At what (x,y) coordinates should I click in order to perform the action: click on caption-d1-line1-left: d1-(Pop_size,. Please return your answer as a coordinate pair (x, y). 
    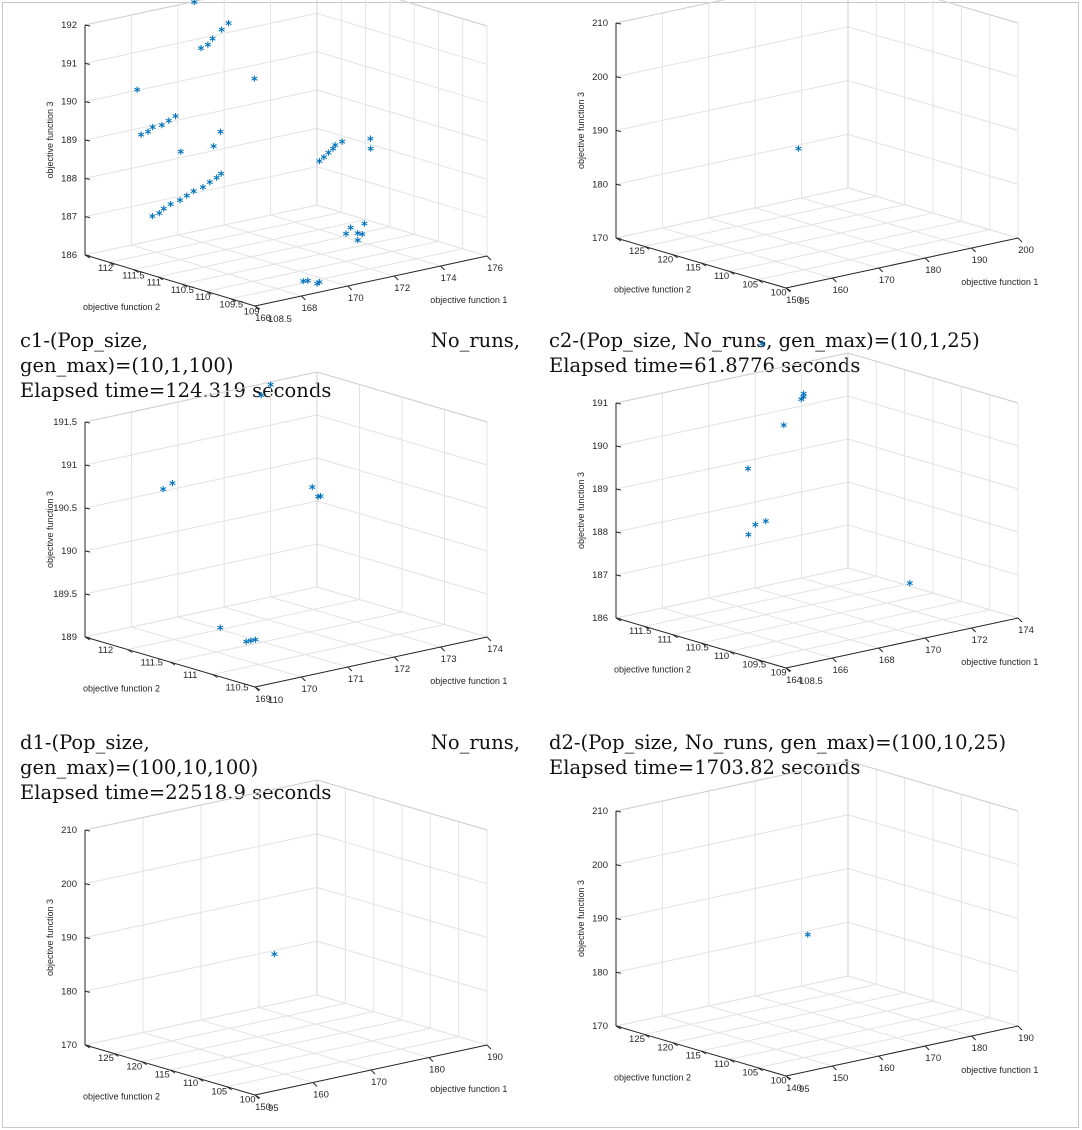
    Looking at the image, I should click on (85, 742).